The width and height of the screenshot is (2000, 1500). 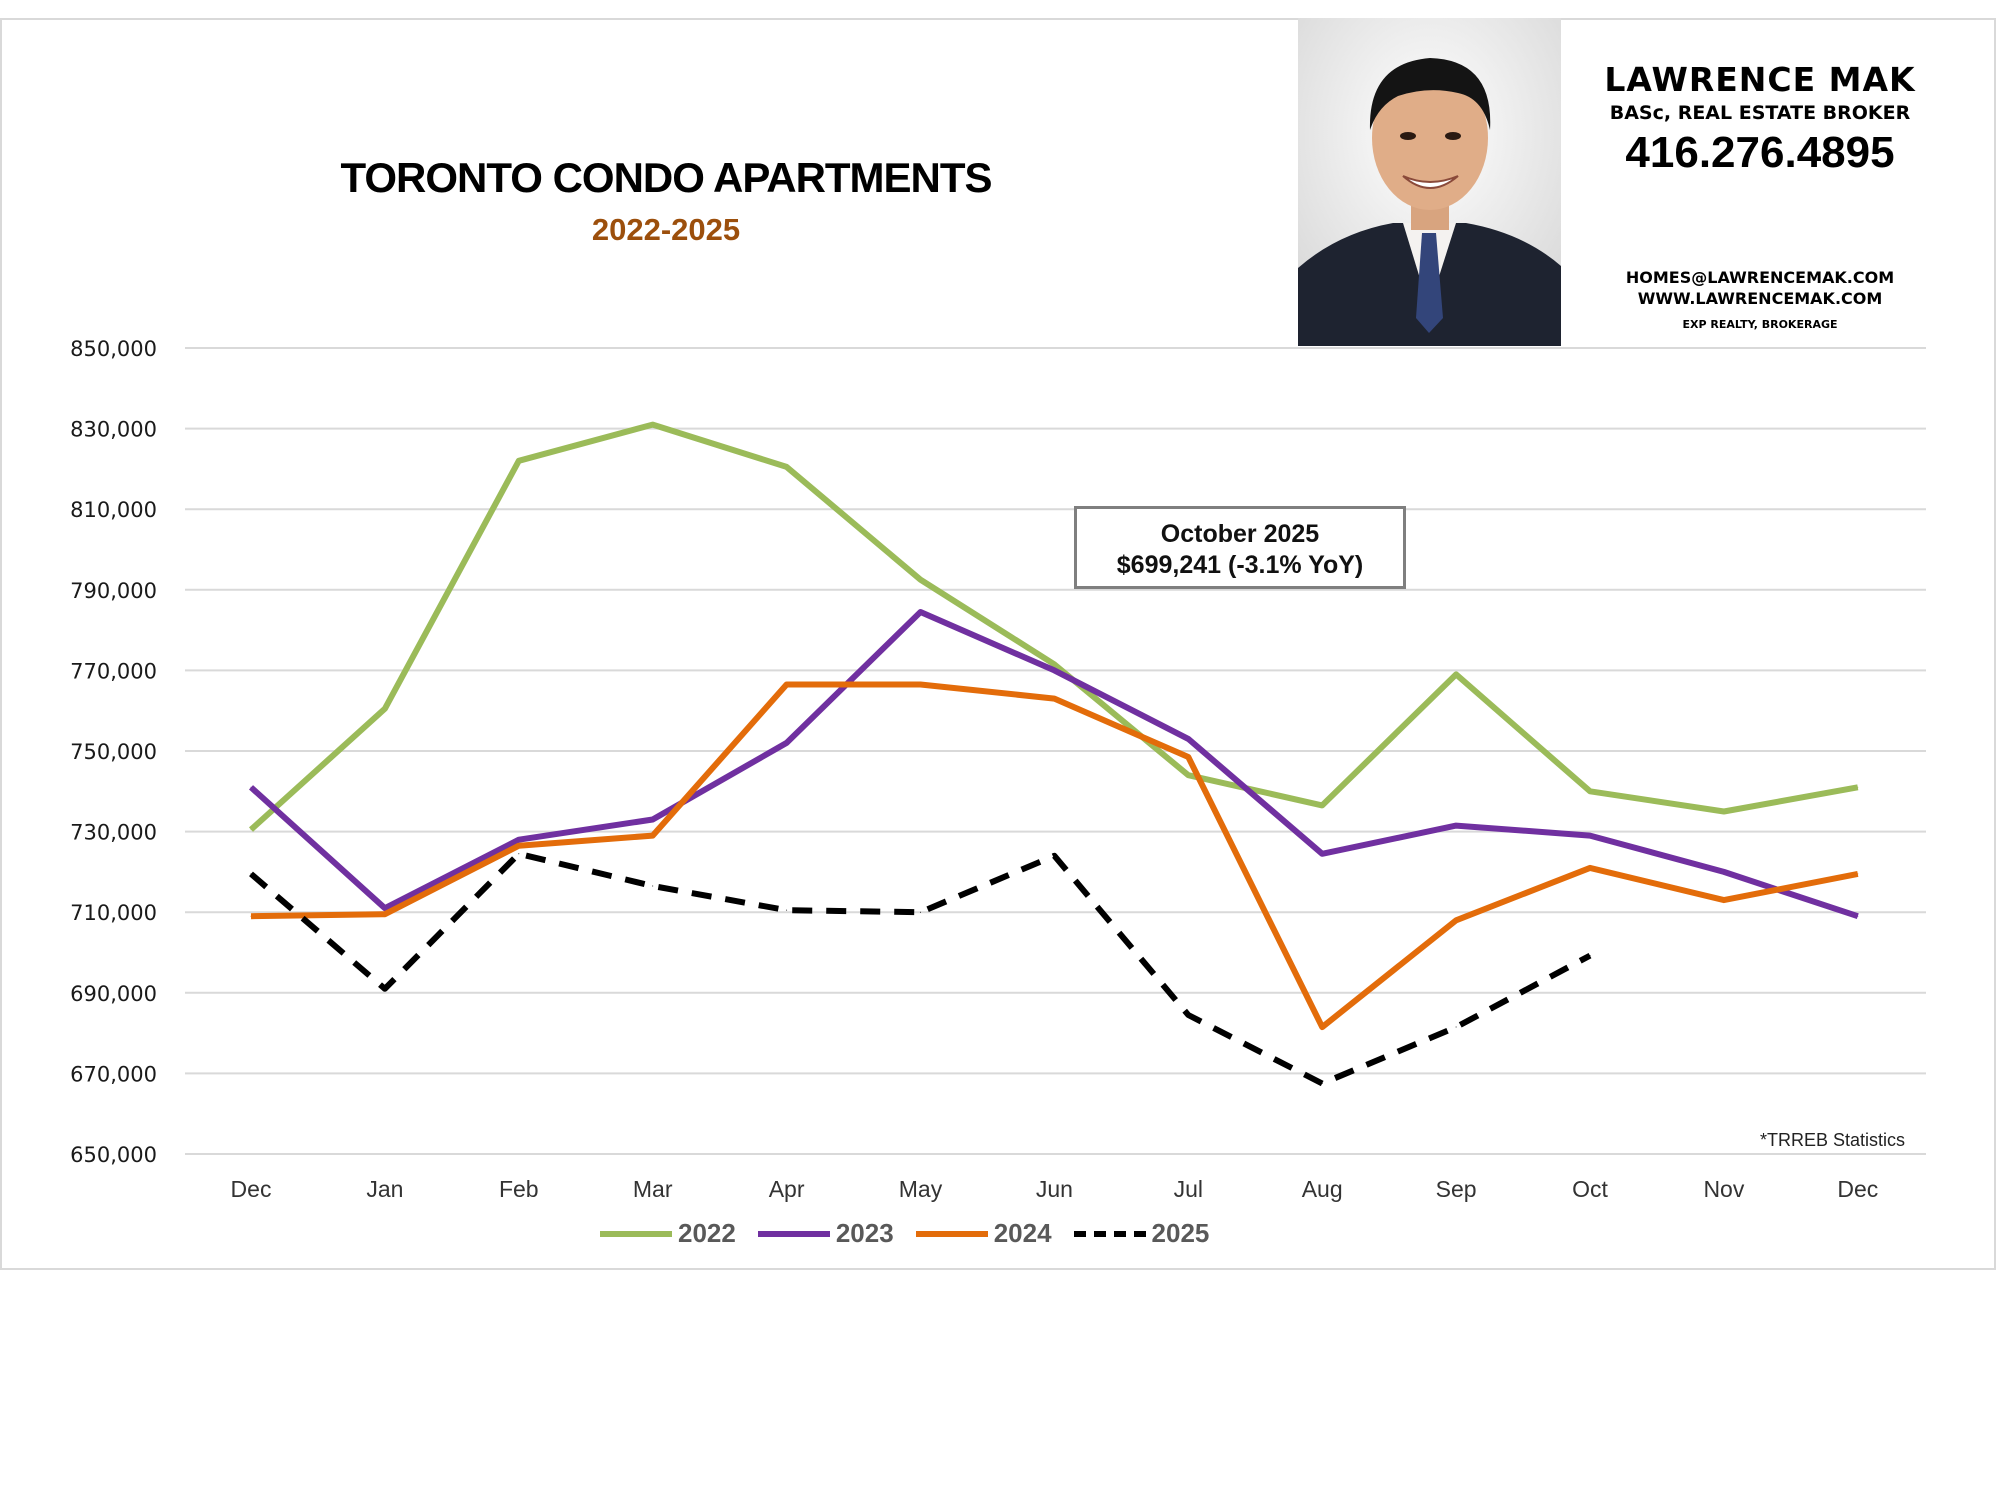 I want to click on legend-swatch-2025, so click(x=1109, y=1233).